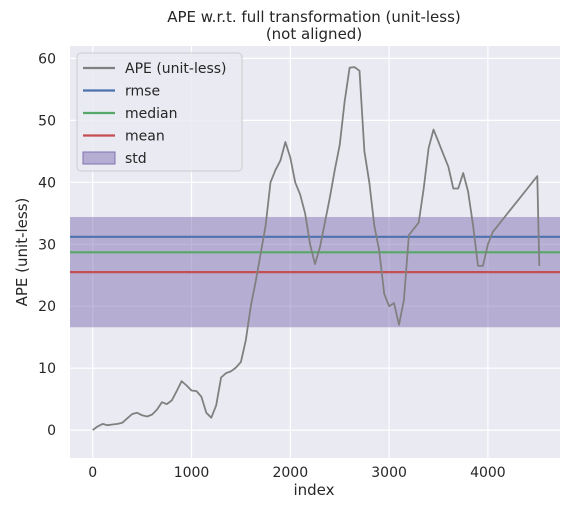 The image size is (578, 505). Describe the element at coordinates (145, 137) in the screenshot. I see `legend-label-mean: mean` at that location.